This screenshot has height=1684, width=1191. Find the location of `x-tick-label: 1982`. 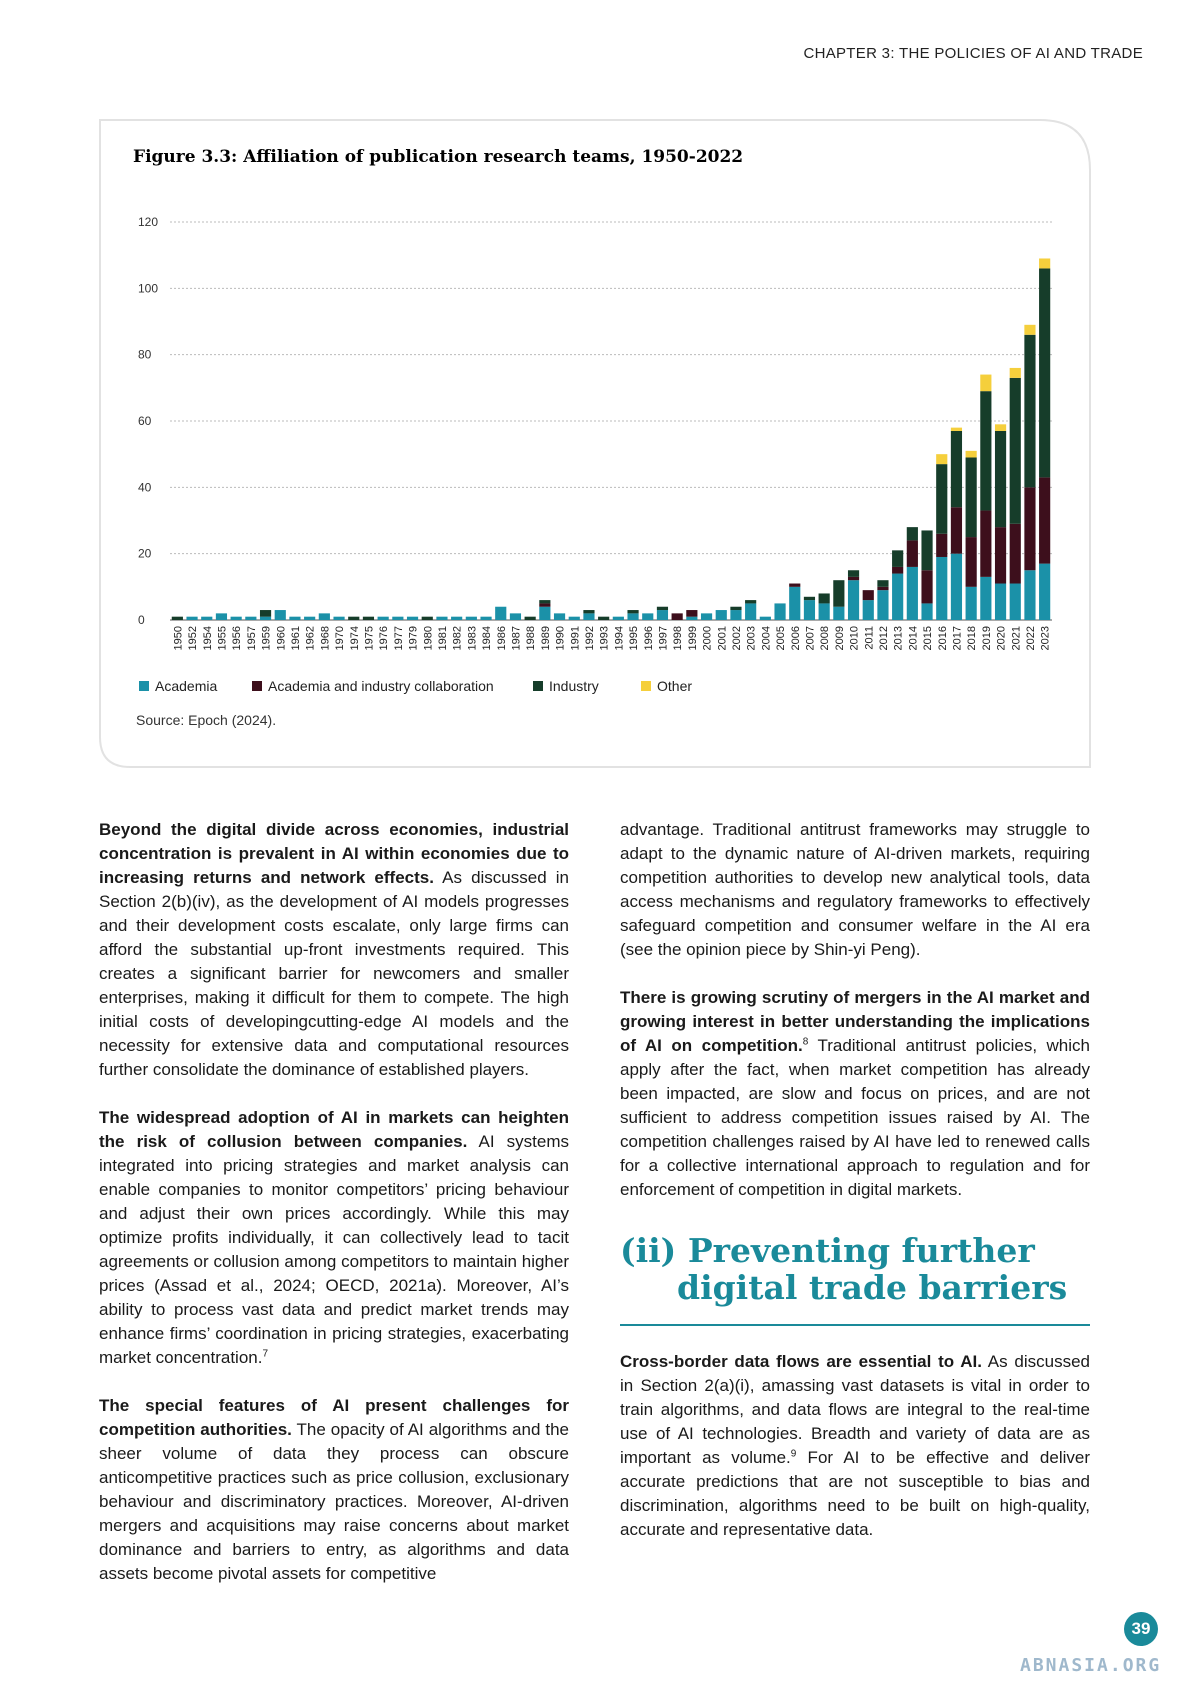

x-tick-label: 1982 is located at coordinates (458, 638).